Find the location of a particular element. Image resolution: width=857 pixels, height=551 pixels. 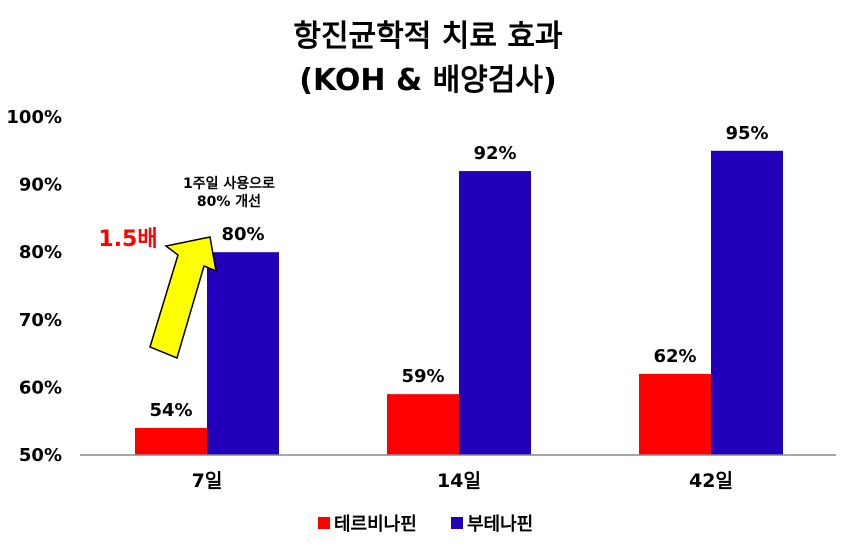

annotation-line1: 1주일 사용으로 is located at coordinates (229, 184).